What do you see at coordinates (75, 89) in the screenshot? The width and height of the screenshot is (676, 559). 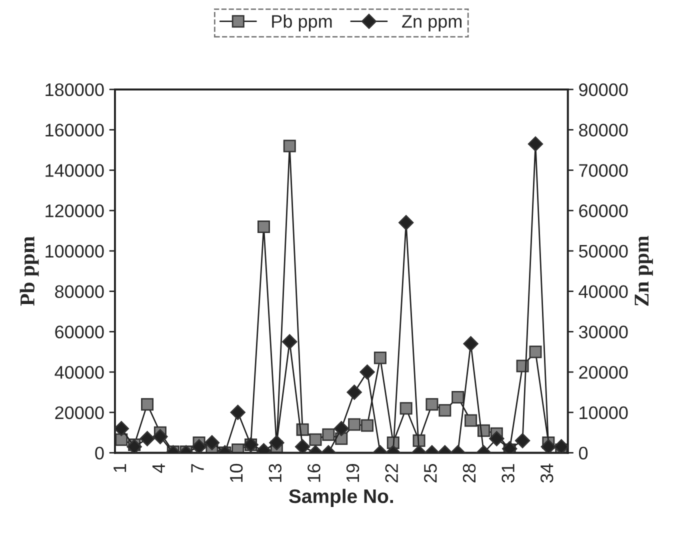 I see `y-tick-label: 180000` at bounding box center [75, 89].